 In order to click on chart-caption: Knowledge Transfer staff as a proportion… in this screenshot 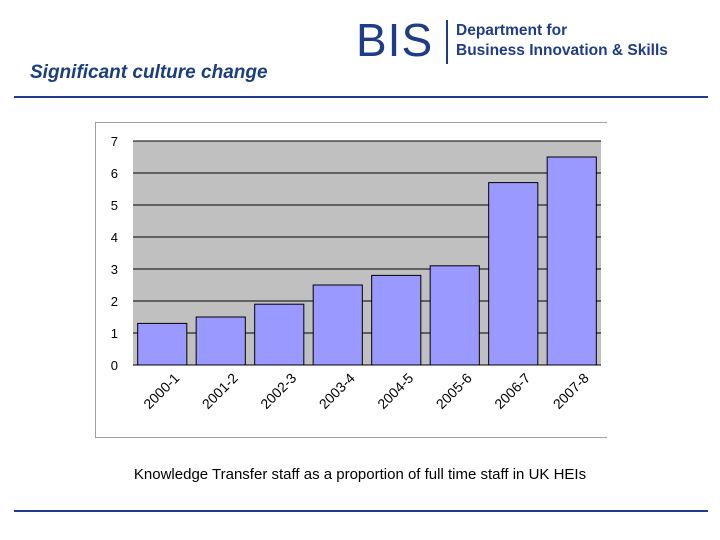, I will do `click(360, 474)`.